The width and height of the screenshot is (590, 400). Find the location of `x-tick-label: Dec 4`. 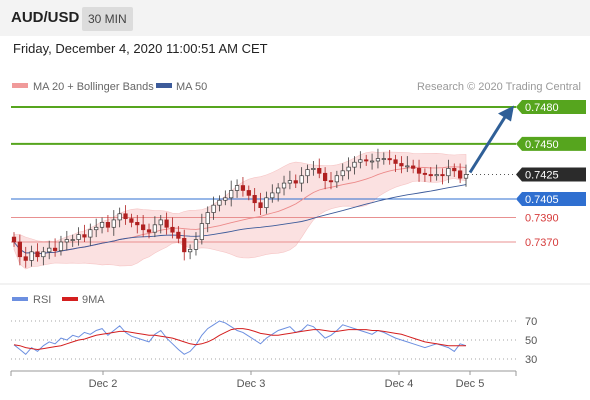

x-tick-label: Dec 4 is located at coordinates (399, 384).